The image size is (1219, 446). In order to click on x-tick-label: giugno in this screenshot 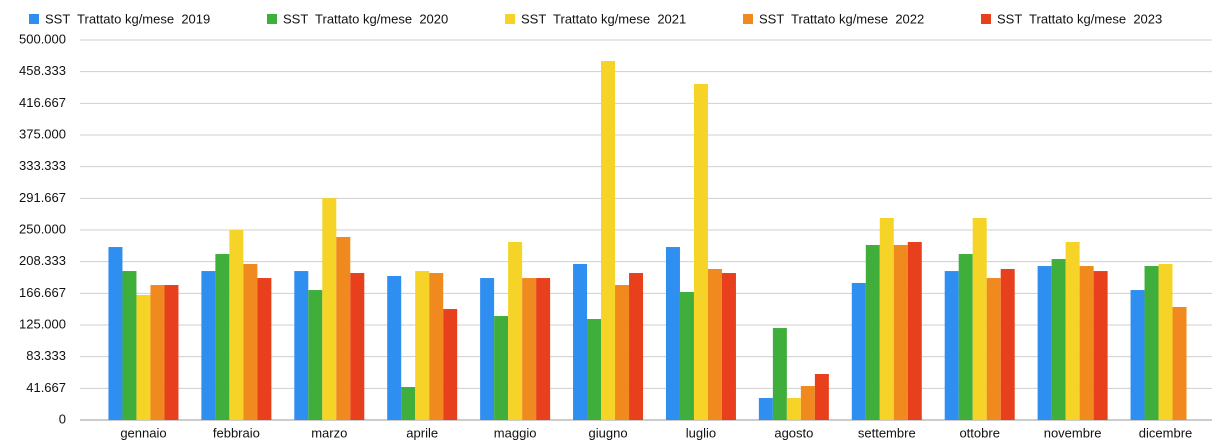, I will do `click(608, 432)`.